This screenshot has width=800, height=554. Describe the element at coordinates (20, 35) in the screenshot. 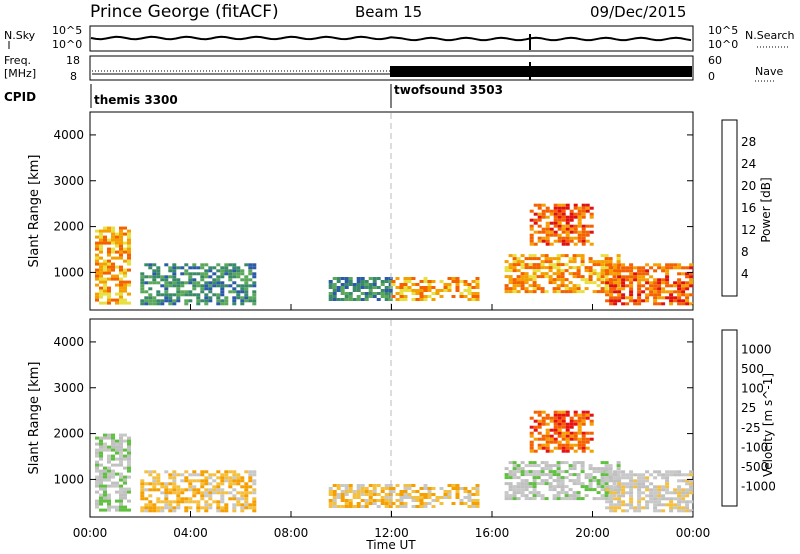

I see `nsky-label: N.Sky` at that location.